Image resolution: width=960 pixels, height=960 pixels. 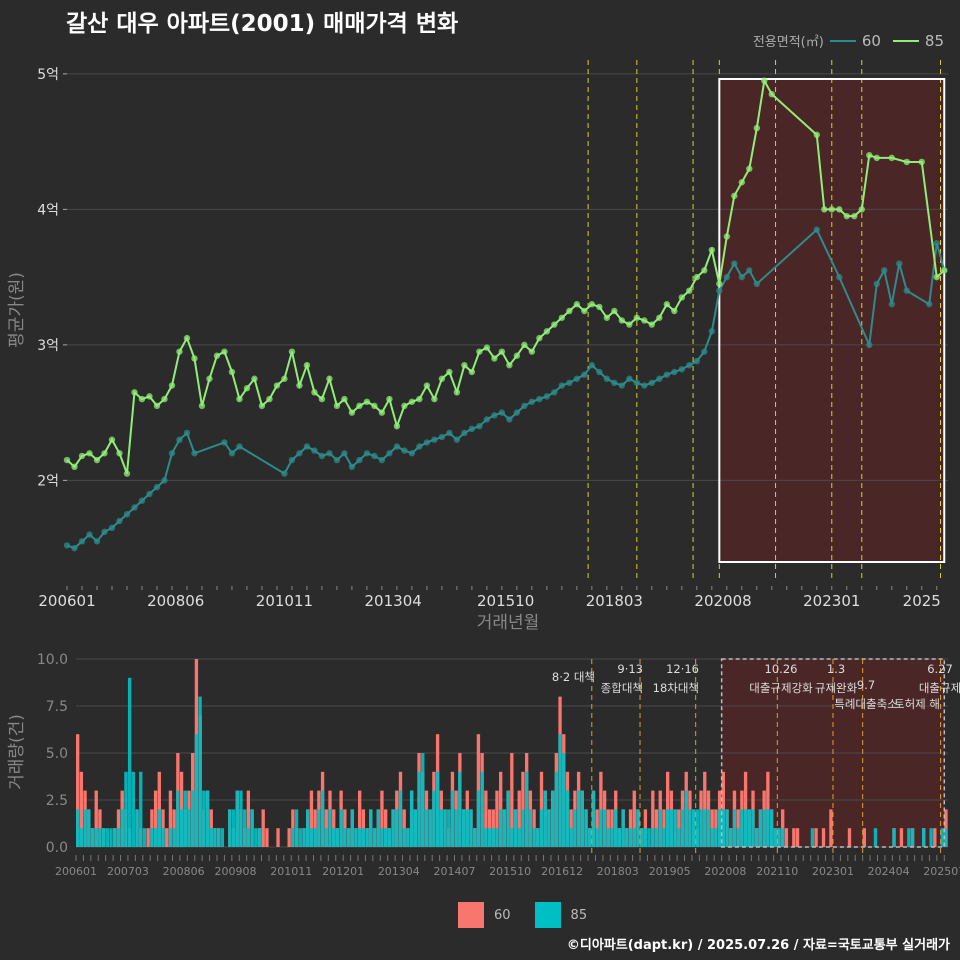 I want to click on policy-label-line2: 규제완화, so click(x=836, y=688).